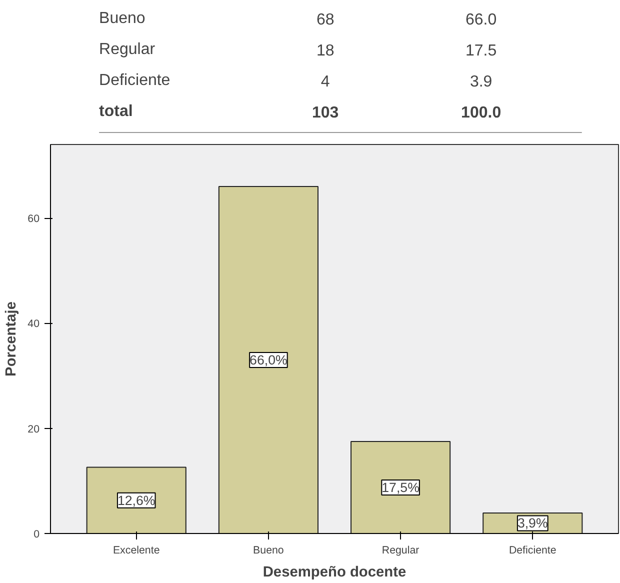 The image size is (620, 583). I want to click on data-label: 66,0%, so click(269, 360).